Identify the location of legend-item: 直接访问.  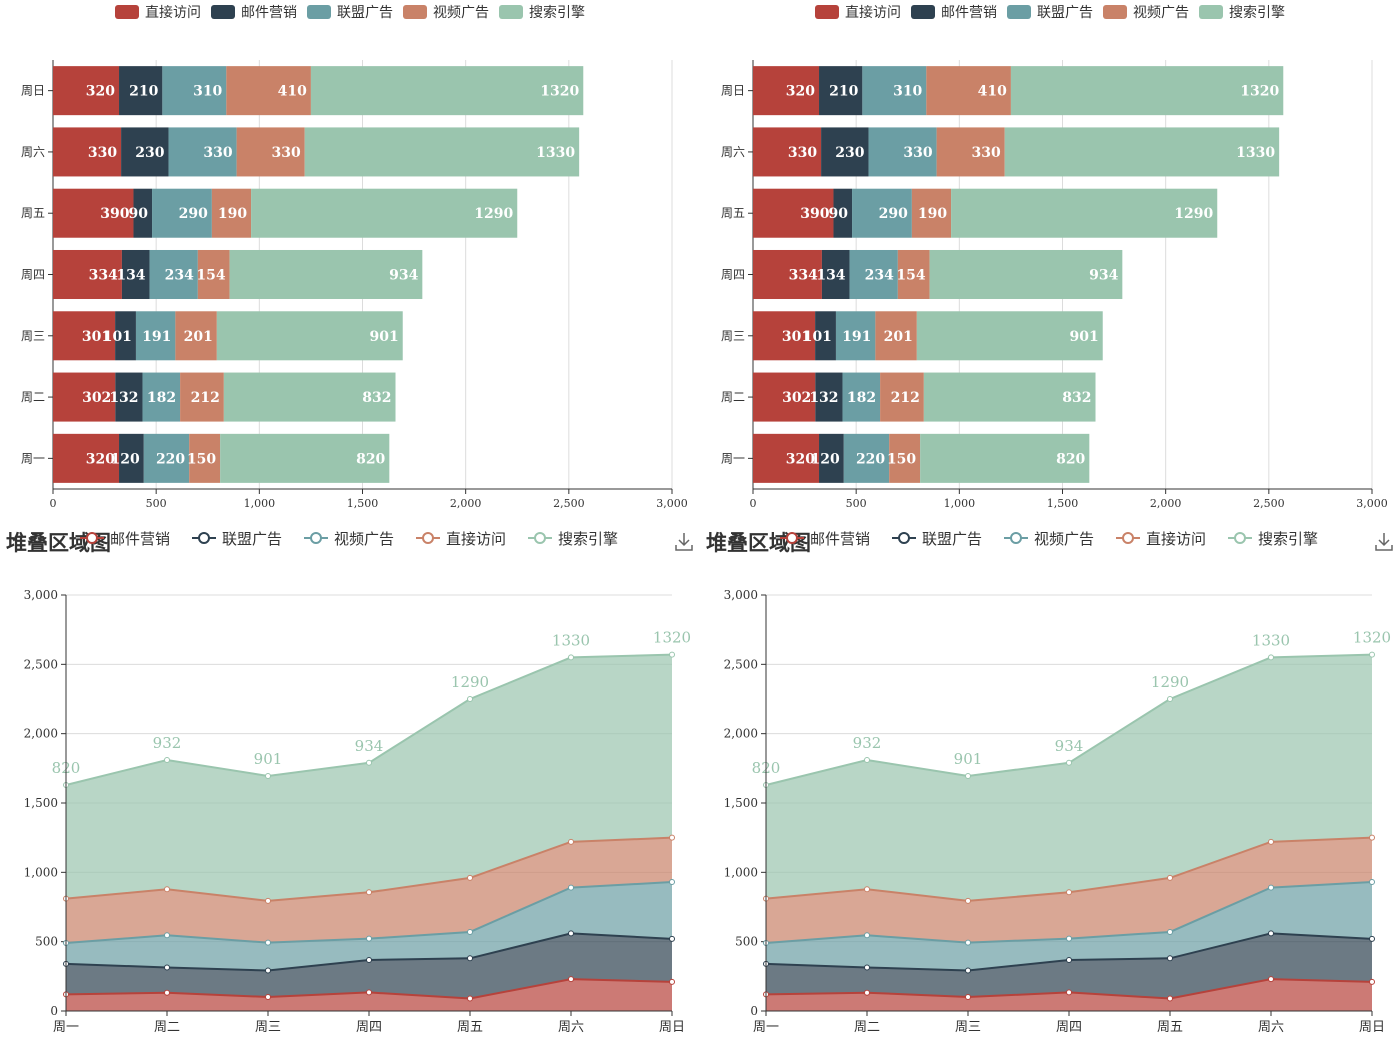
(858, 12).